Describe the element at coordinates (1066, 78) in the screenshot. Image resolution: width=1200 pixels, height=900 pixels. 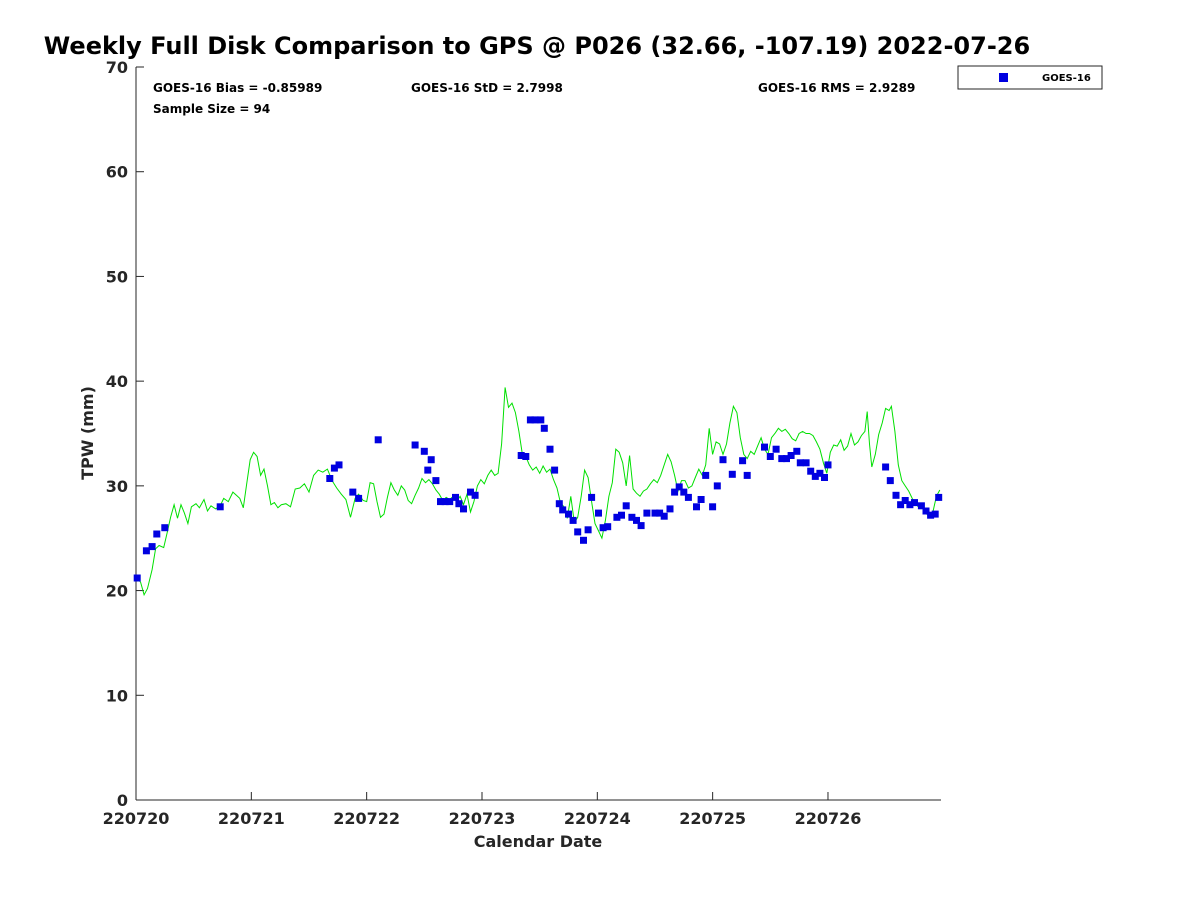
I see `legend-label-goes16: GOES-16` at that location.